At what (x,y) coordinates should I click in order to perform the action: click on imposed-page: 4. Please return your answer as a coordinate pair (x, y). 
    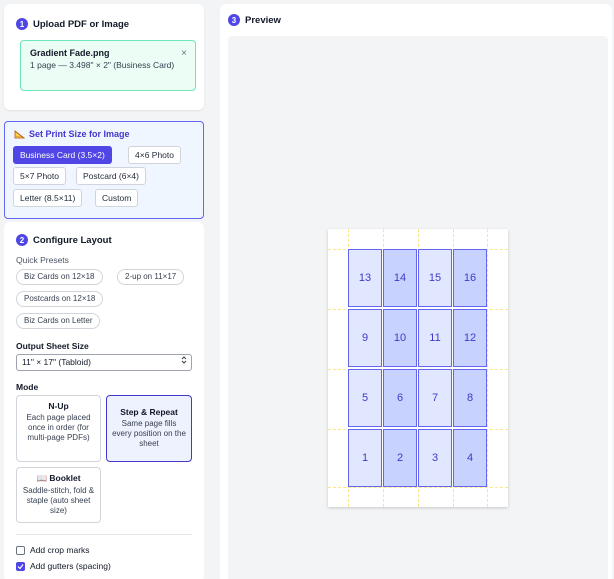
    Looking at the image, I should click on (470, 458).